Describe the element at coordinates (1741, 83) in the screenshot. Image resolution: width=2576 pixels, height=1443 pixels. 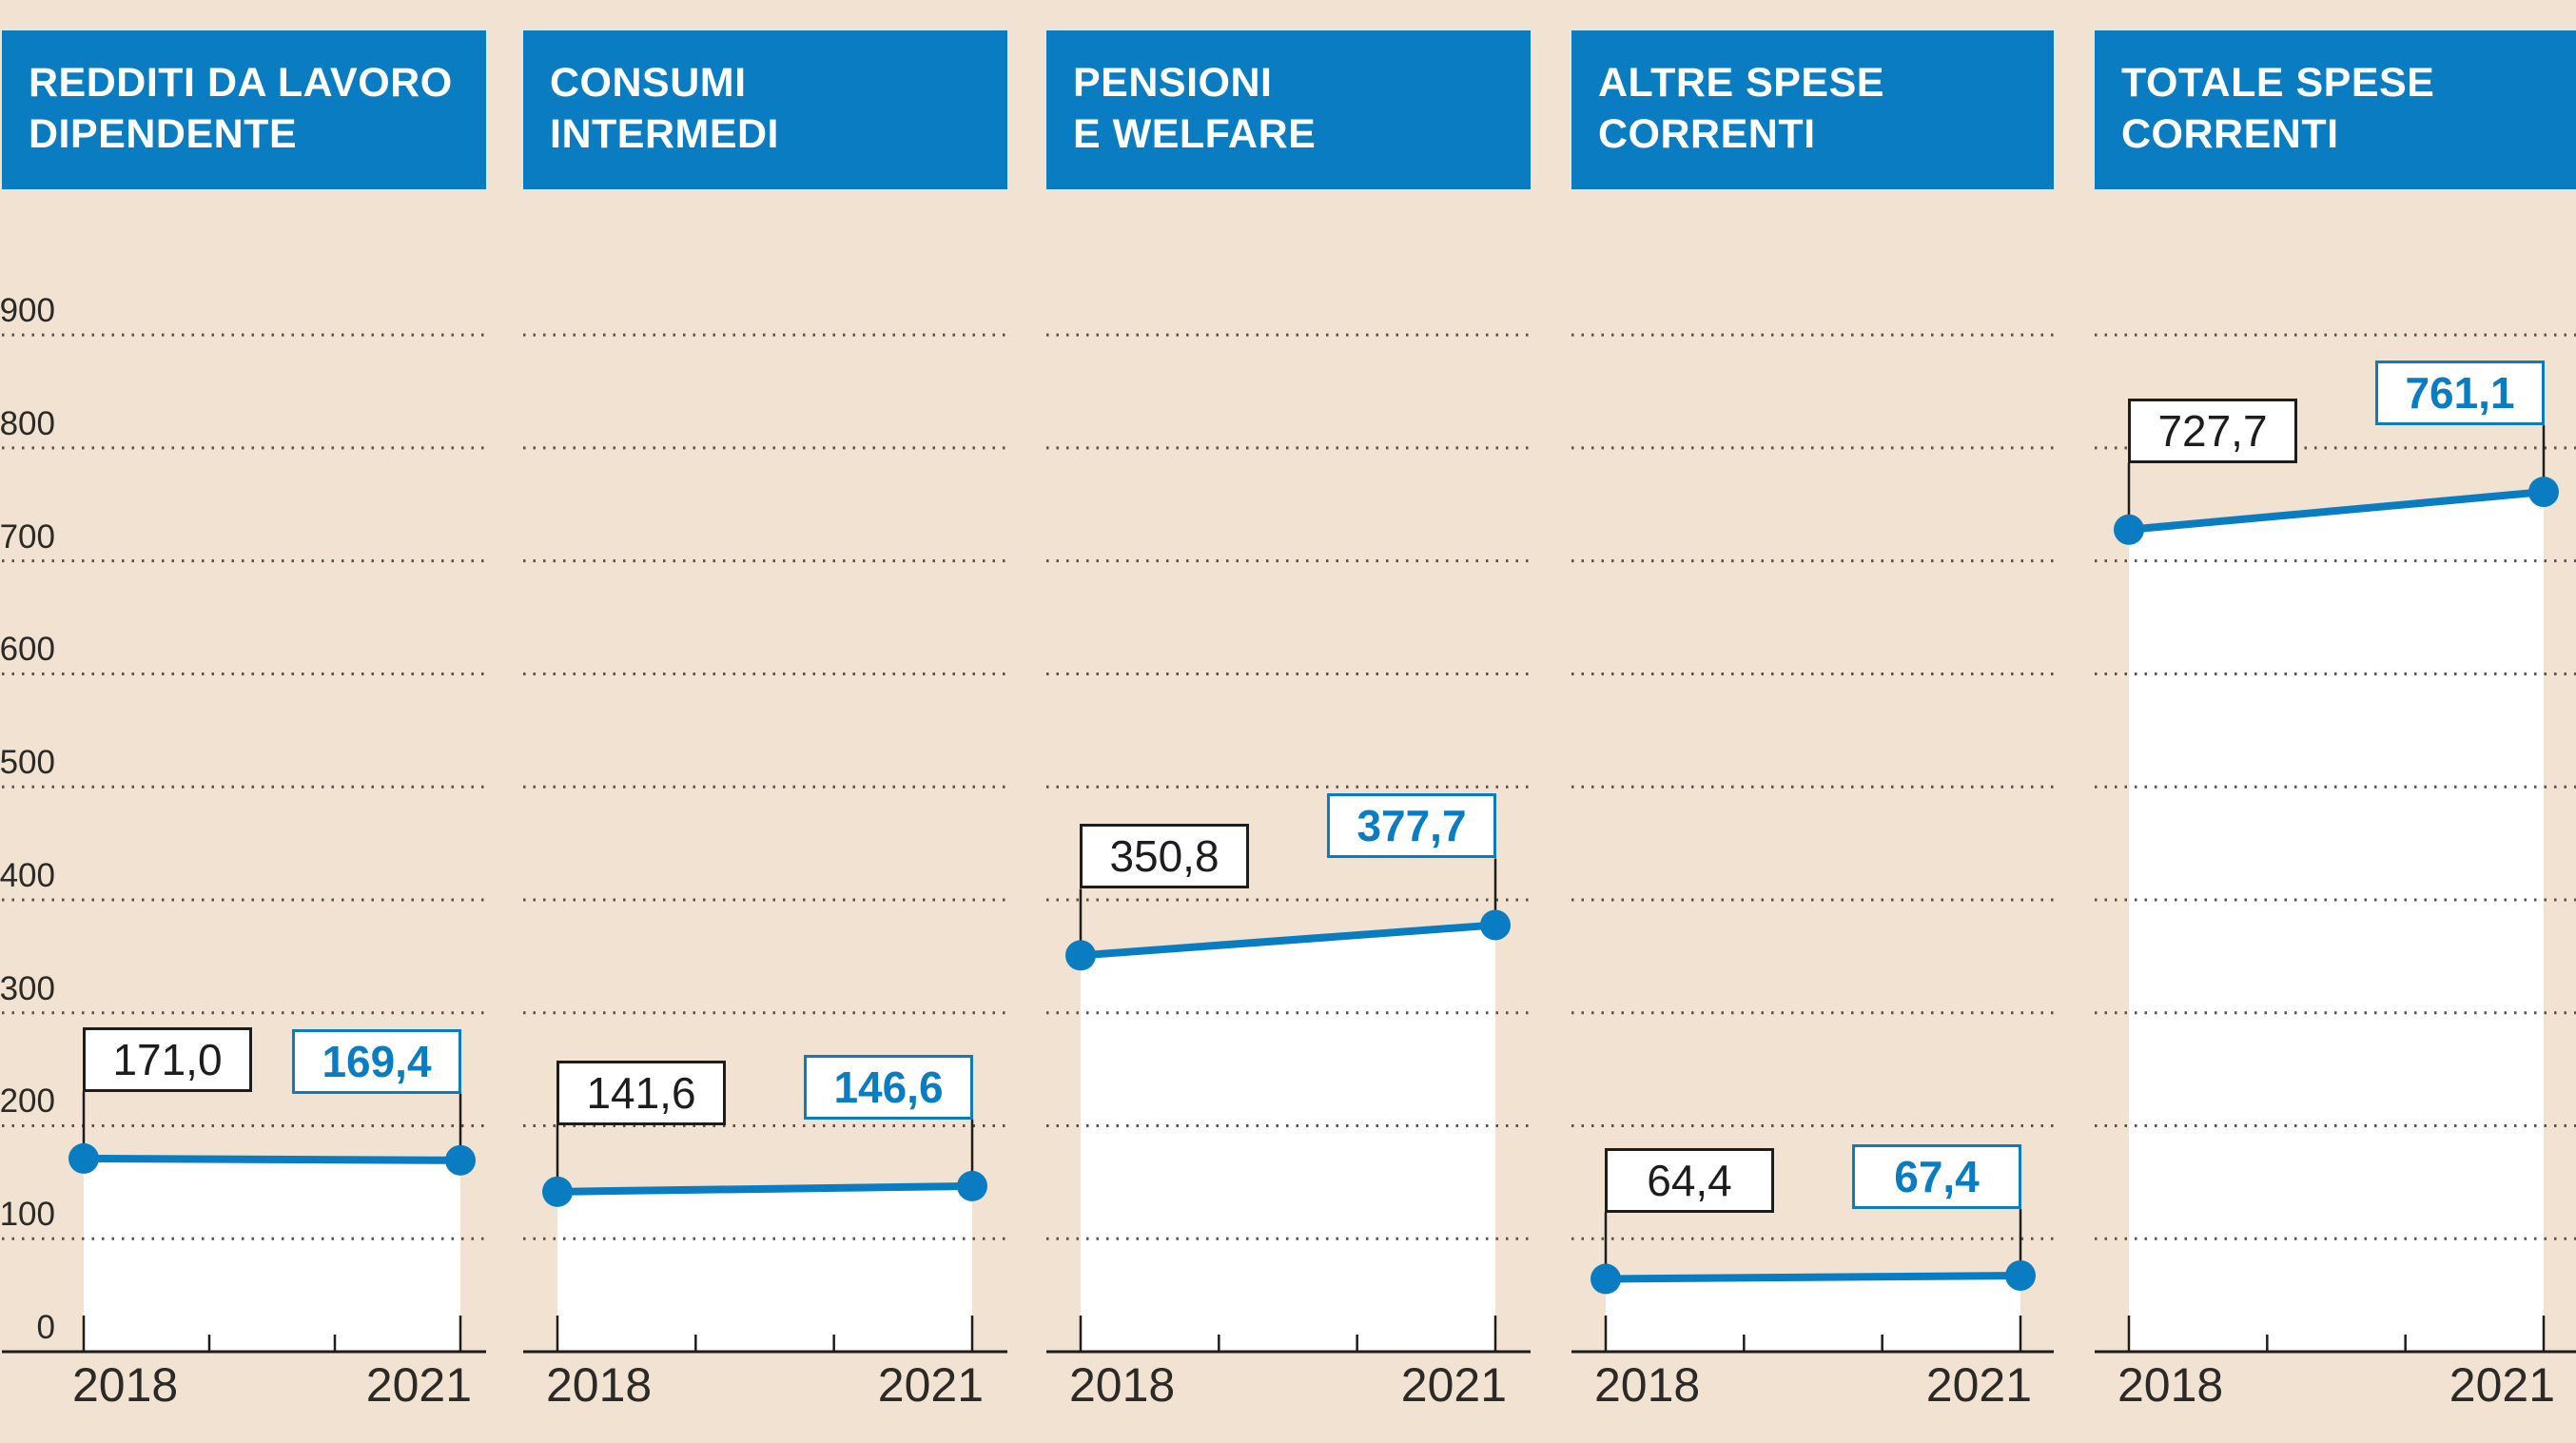
I see `panel-title-line: ALTRE SPESE` at that location.